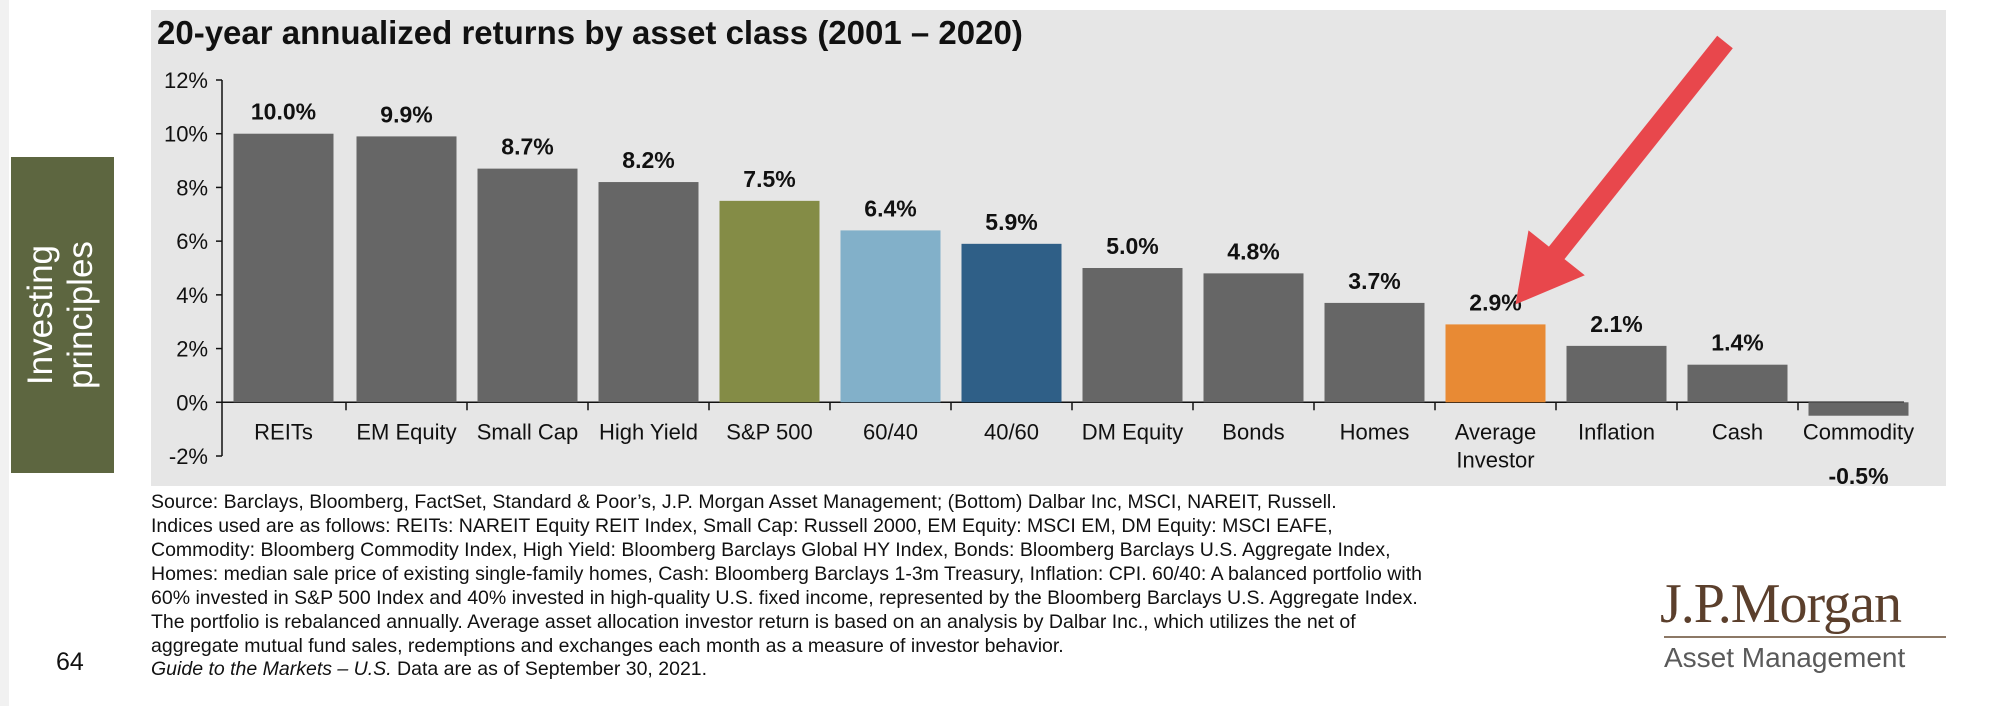 The image size is (2008, 706). Describe the element at coordinates (769, 431) in the screenshot. I see `category-label: S&P 500` at that location.